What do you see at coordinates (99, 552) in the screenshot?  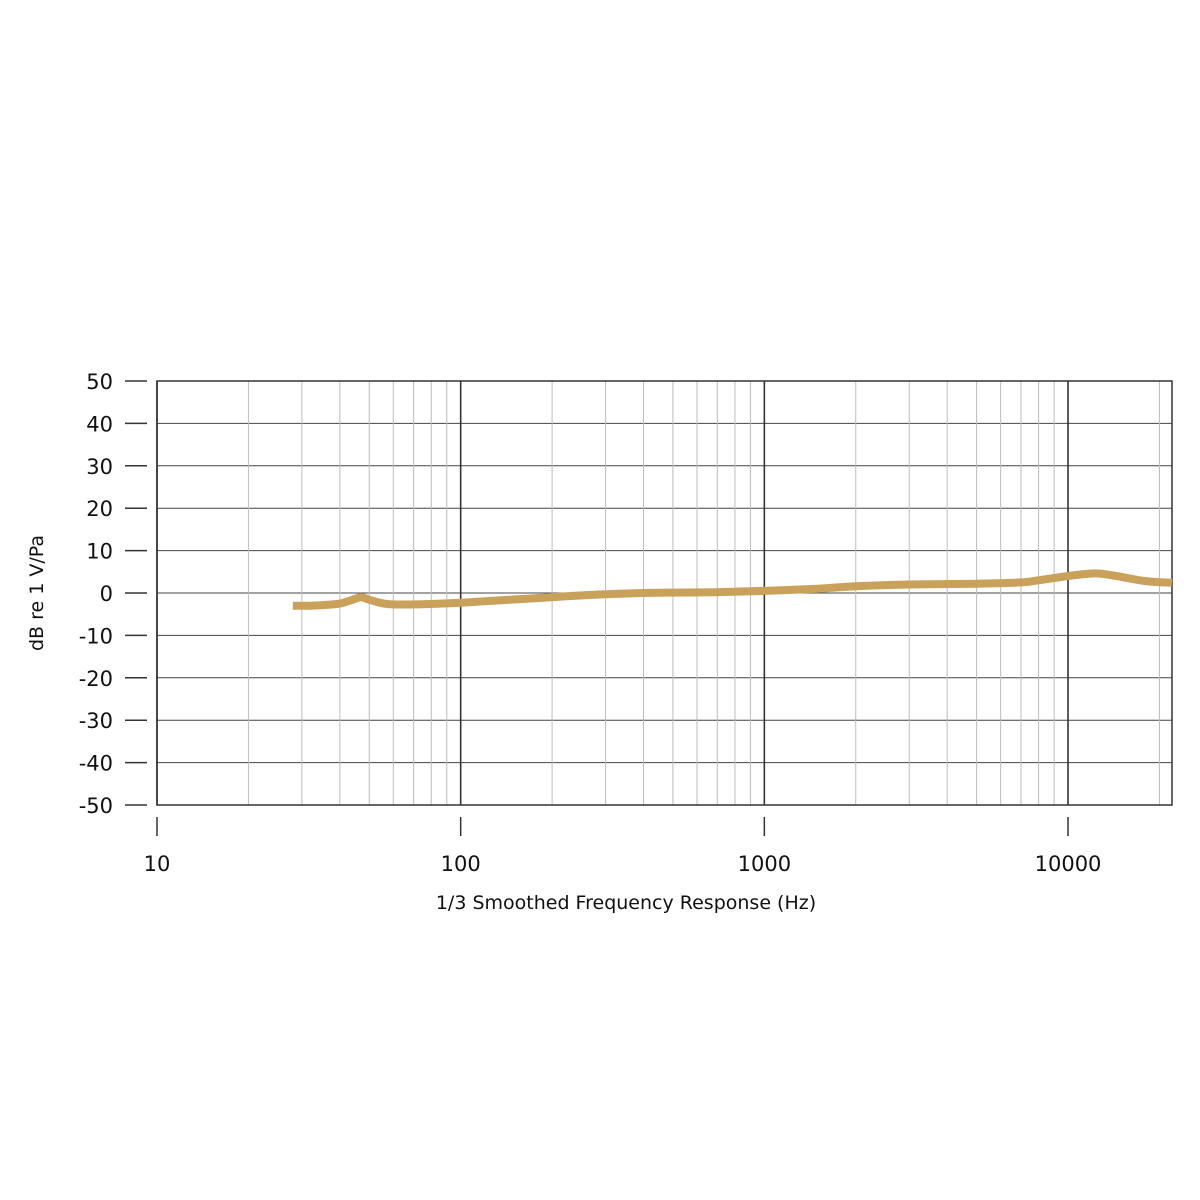 I see `y-tick-label: 10` at bounding box center [99, 552].